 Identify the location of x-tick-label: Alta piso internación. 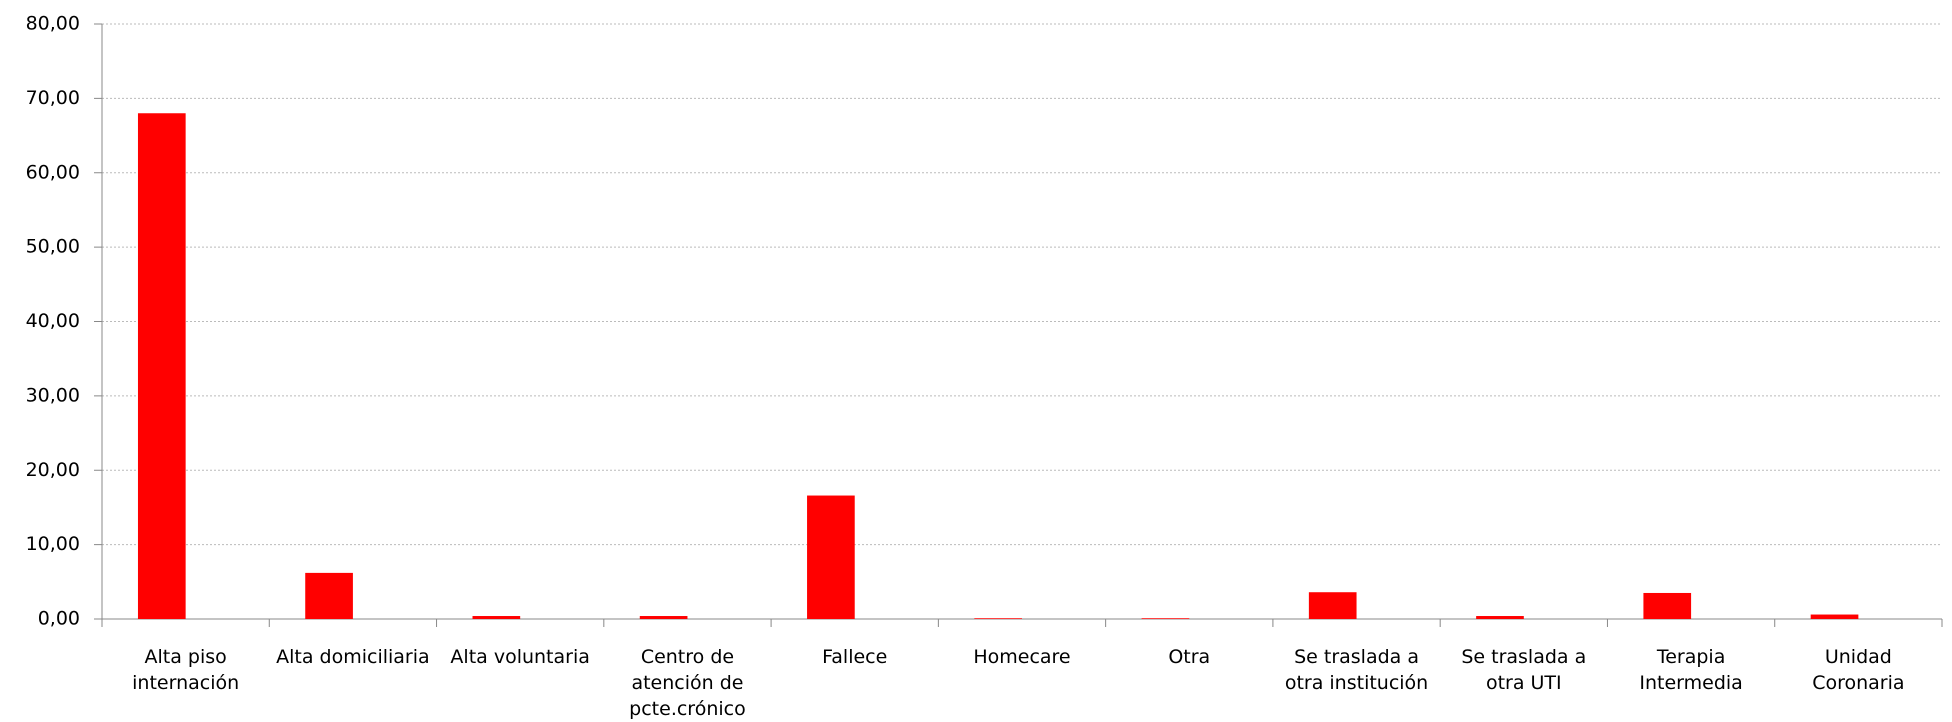
(186, 670).